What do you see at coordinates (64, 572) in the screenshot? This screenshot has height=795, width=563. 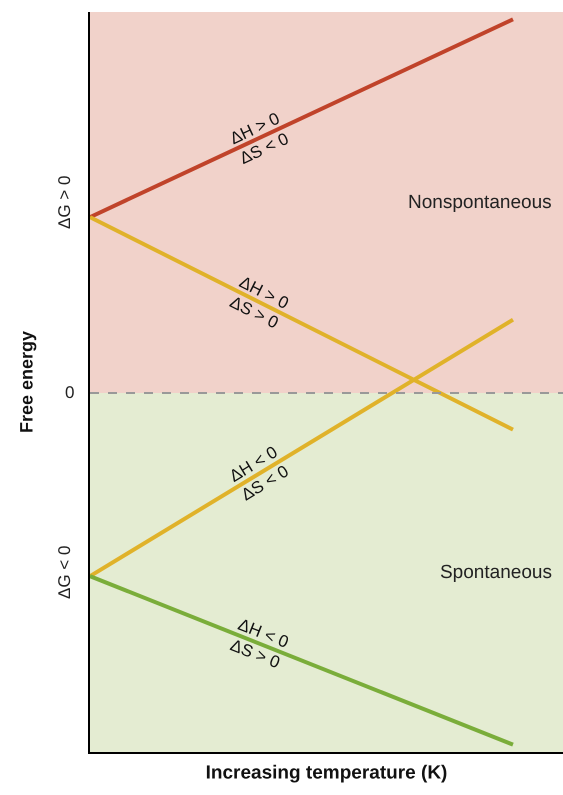 I see `annotation: ΔG < 0` at bounding box center [64, 572].